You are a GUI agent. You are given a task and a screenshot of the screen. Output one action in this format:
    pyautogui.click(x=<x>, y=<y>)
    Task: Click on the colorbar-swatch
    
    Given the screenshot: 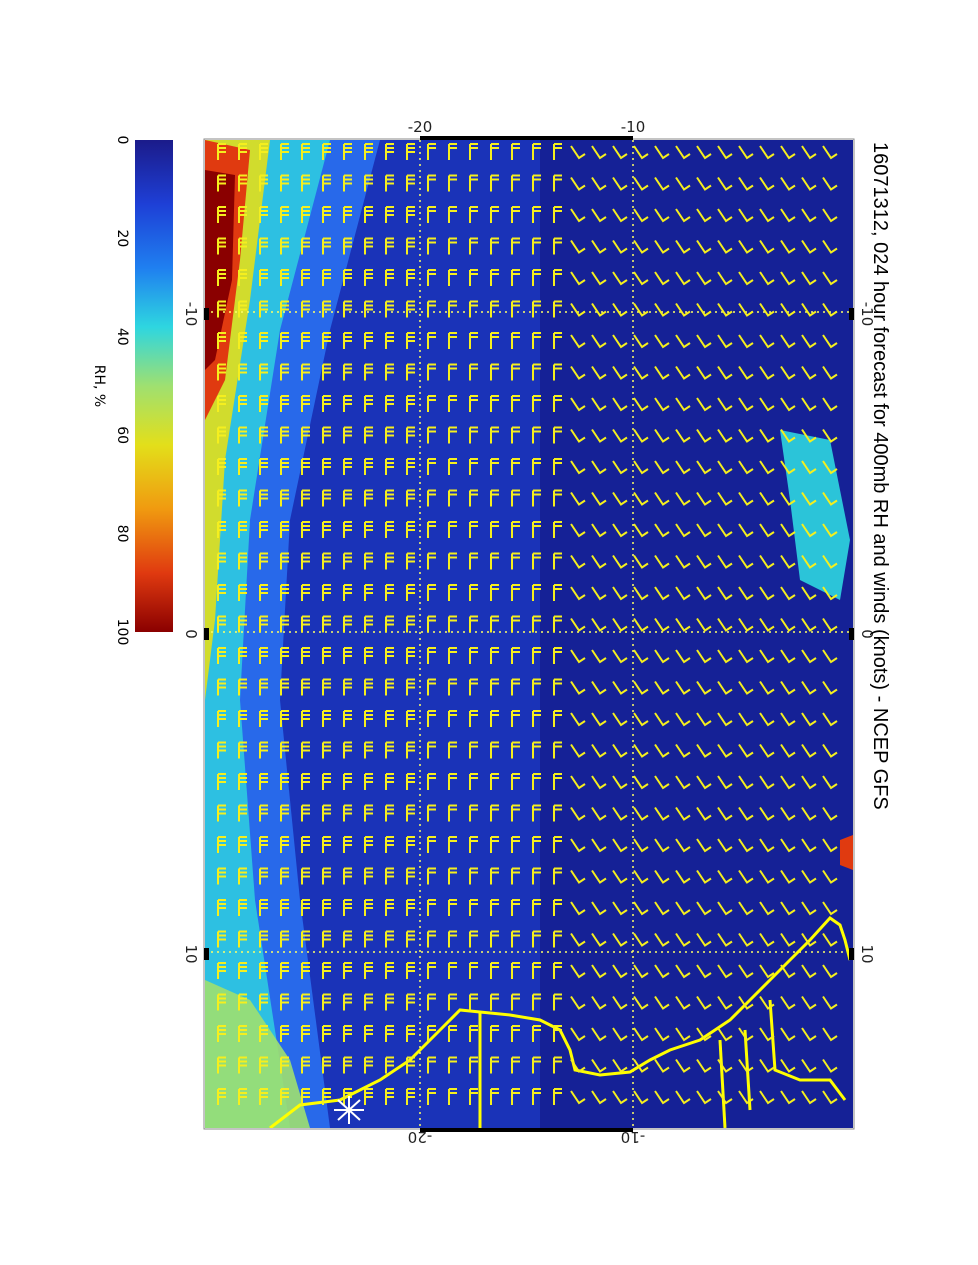 What is the action you would take?
    pyautogui.click(x=154, y=386)
    